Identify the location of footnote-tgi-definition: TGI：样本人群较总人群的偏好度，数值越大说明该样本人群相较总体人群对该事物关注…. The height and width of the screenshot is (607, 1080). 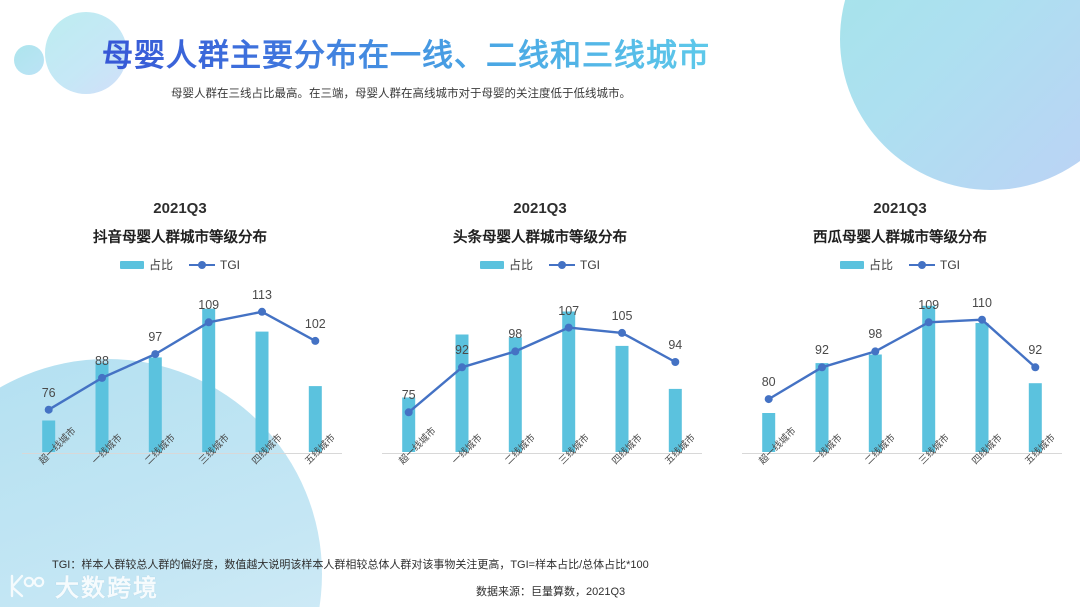
(350, 565).